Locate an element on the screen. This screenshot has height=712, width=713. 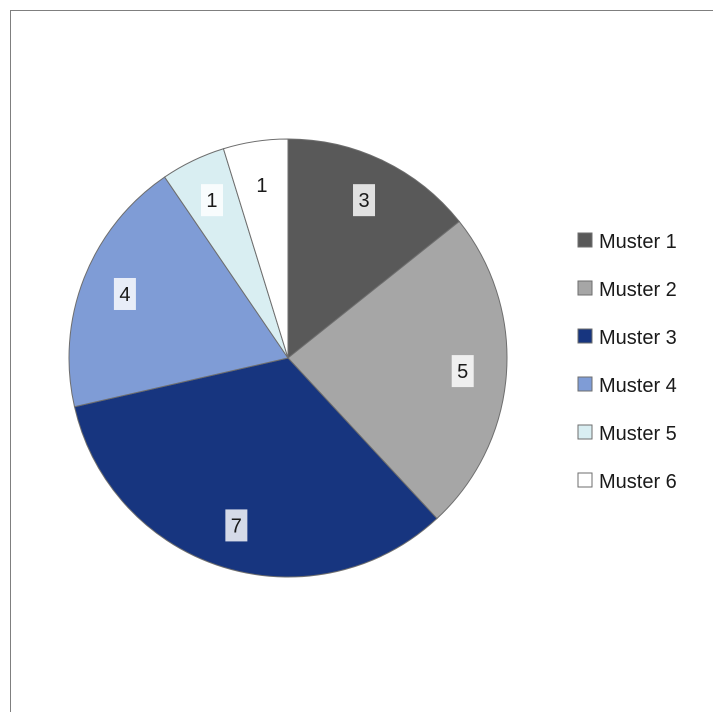
legend-item-muster-2: Muster 2 is located at coordinates (627, 290).